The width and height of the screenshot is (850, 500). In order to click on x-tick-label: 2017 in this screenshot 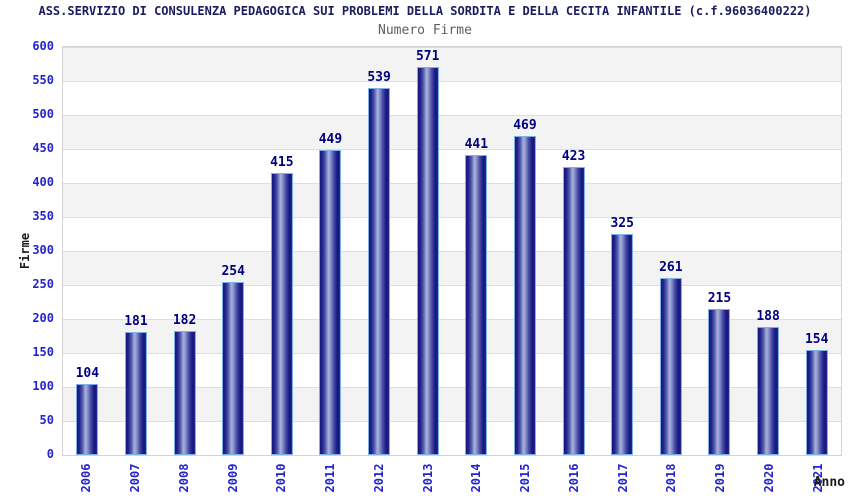, I will do `click(622, 478)`.